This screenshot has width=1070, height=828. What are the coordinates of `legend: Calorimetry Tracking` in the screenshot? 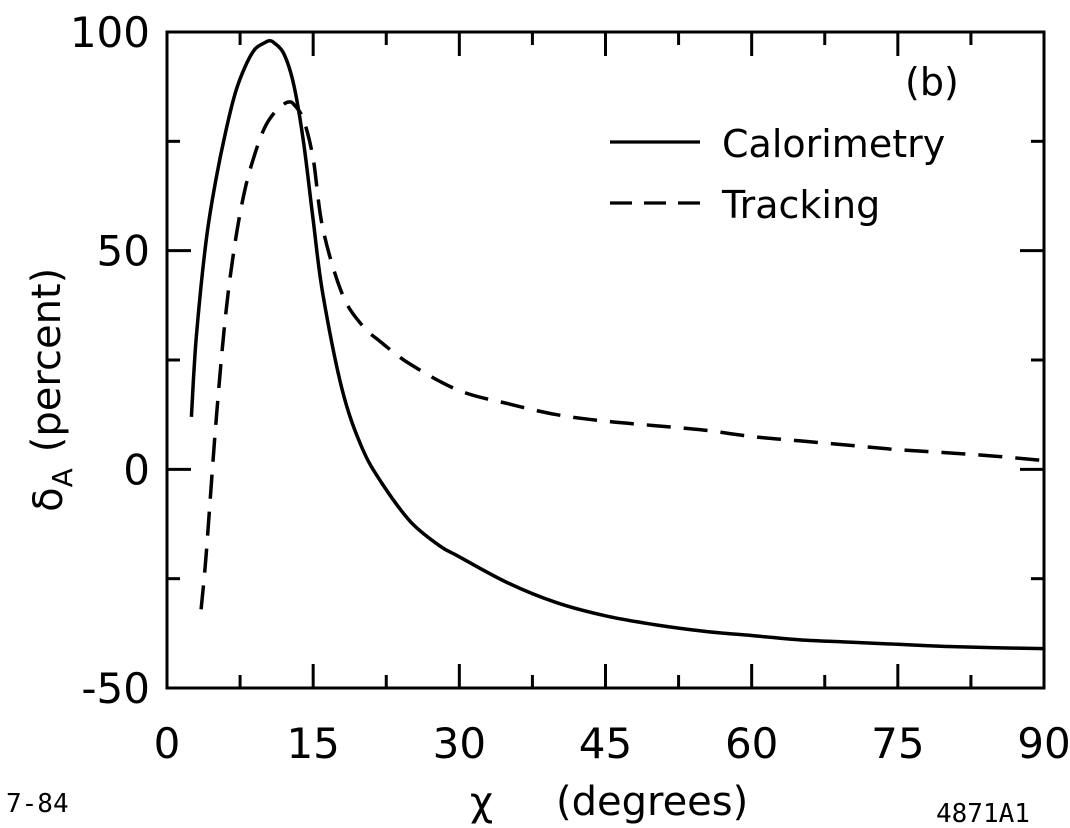 It's located at (777, 174).